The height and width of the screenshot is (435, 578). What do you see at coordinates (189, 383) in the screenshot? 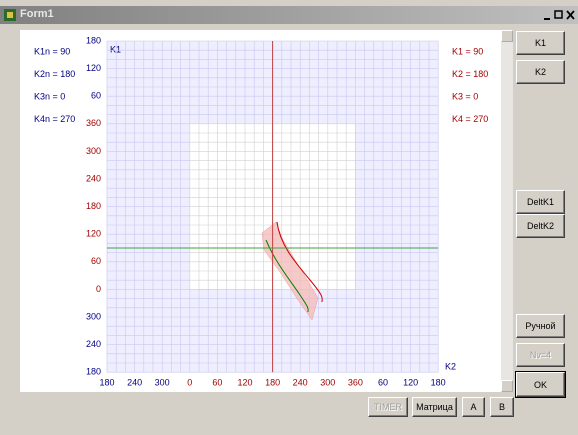
I see `x-tick-label: 0` at bounding box center [189, 383].